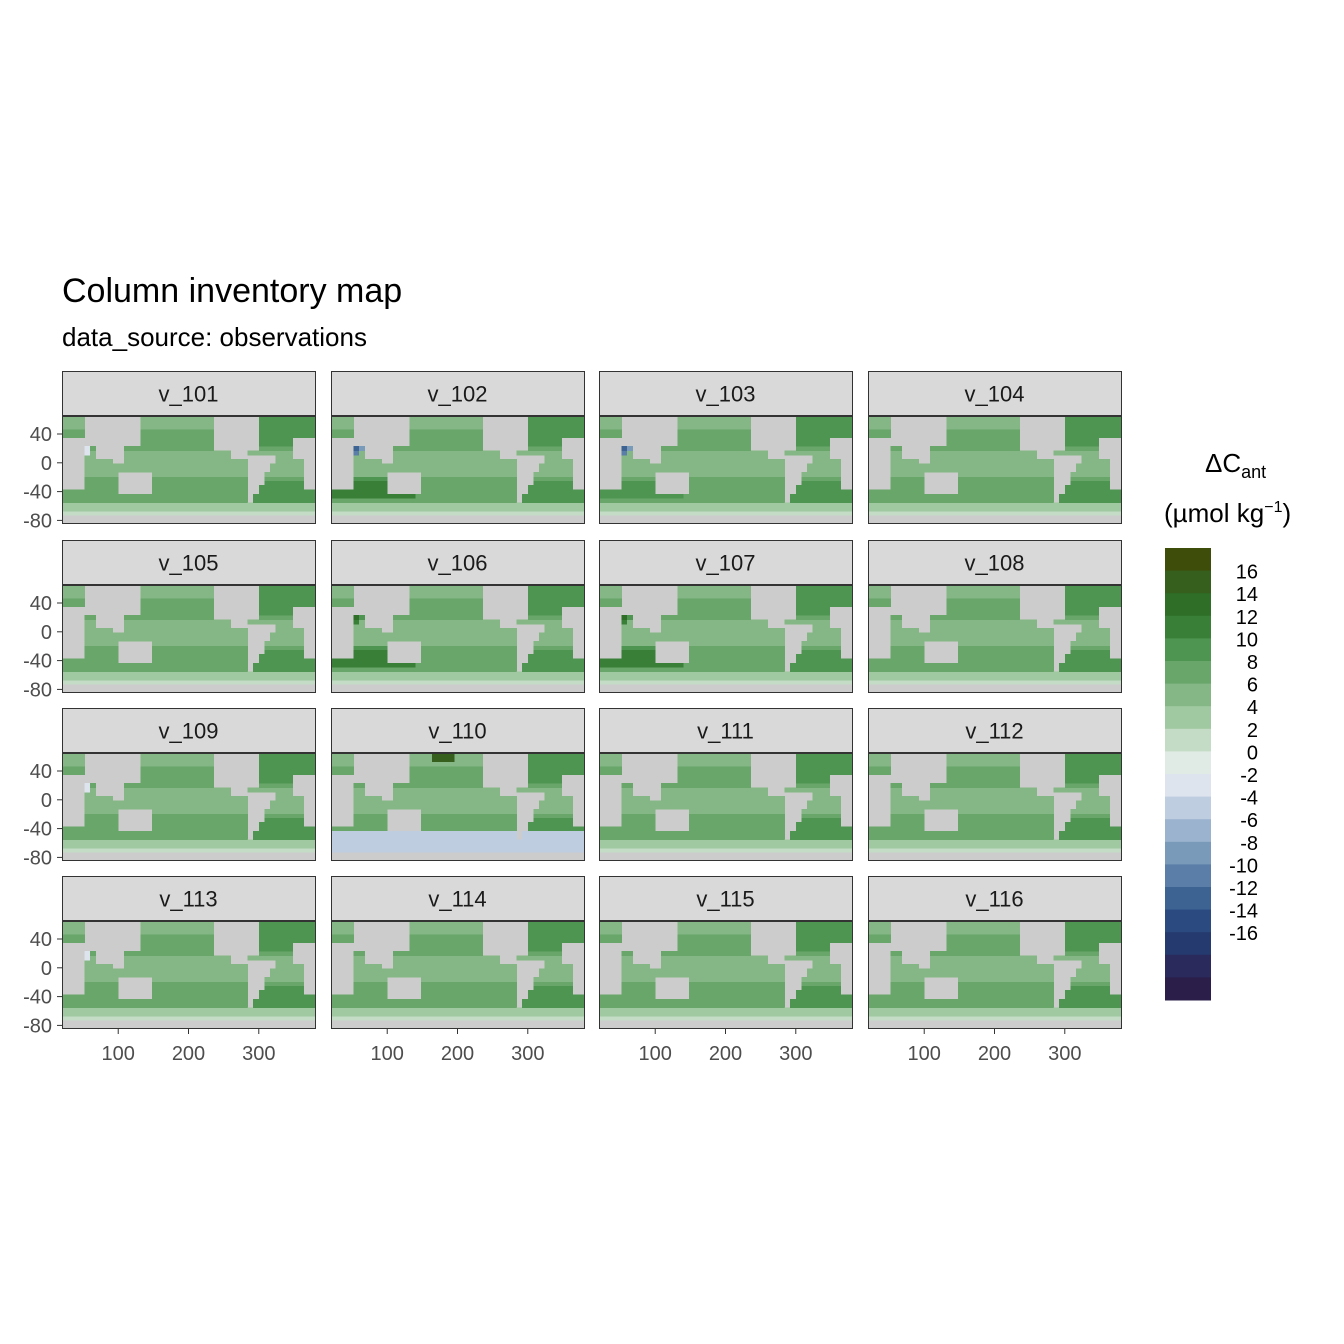  I want to click on heatmap-cells, so click(458, 635).